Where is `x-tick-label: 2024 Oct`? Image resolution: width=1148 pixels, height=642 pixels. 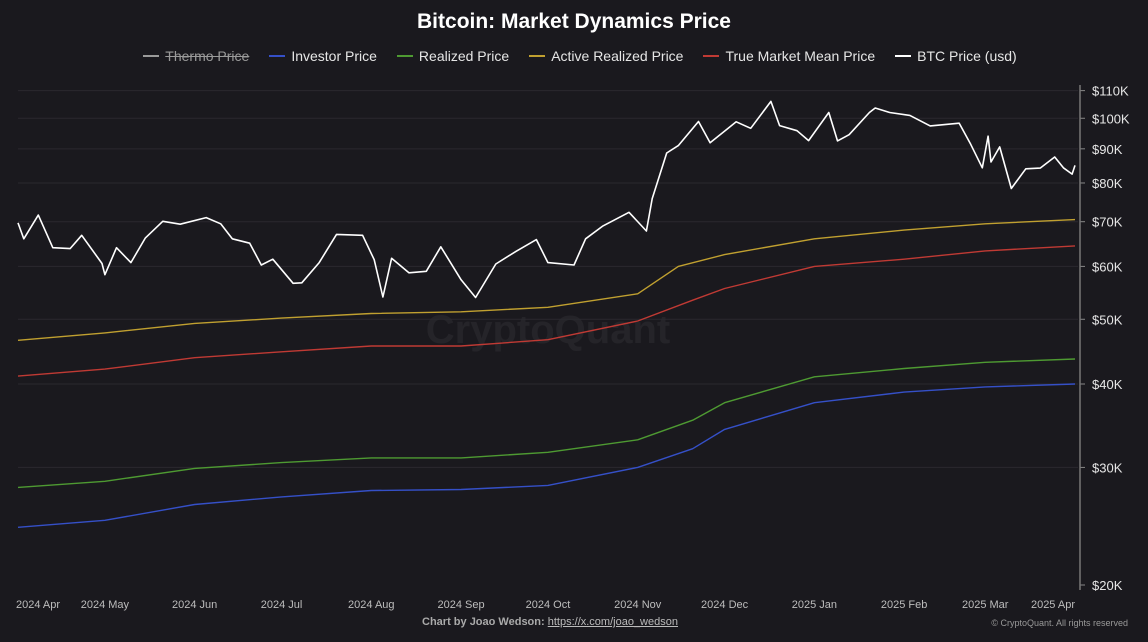
x-tick-label: 2024 Oct is located at coordinates (548, 605).